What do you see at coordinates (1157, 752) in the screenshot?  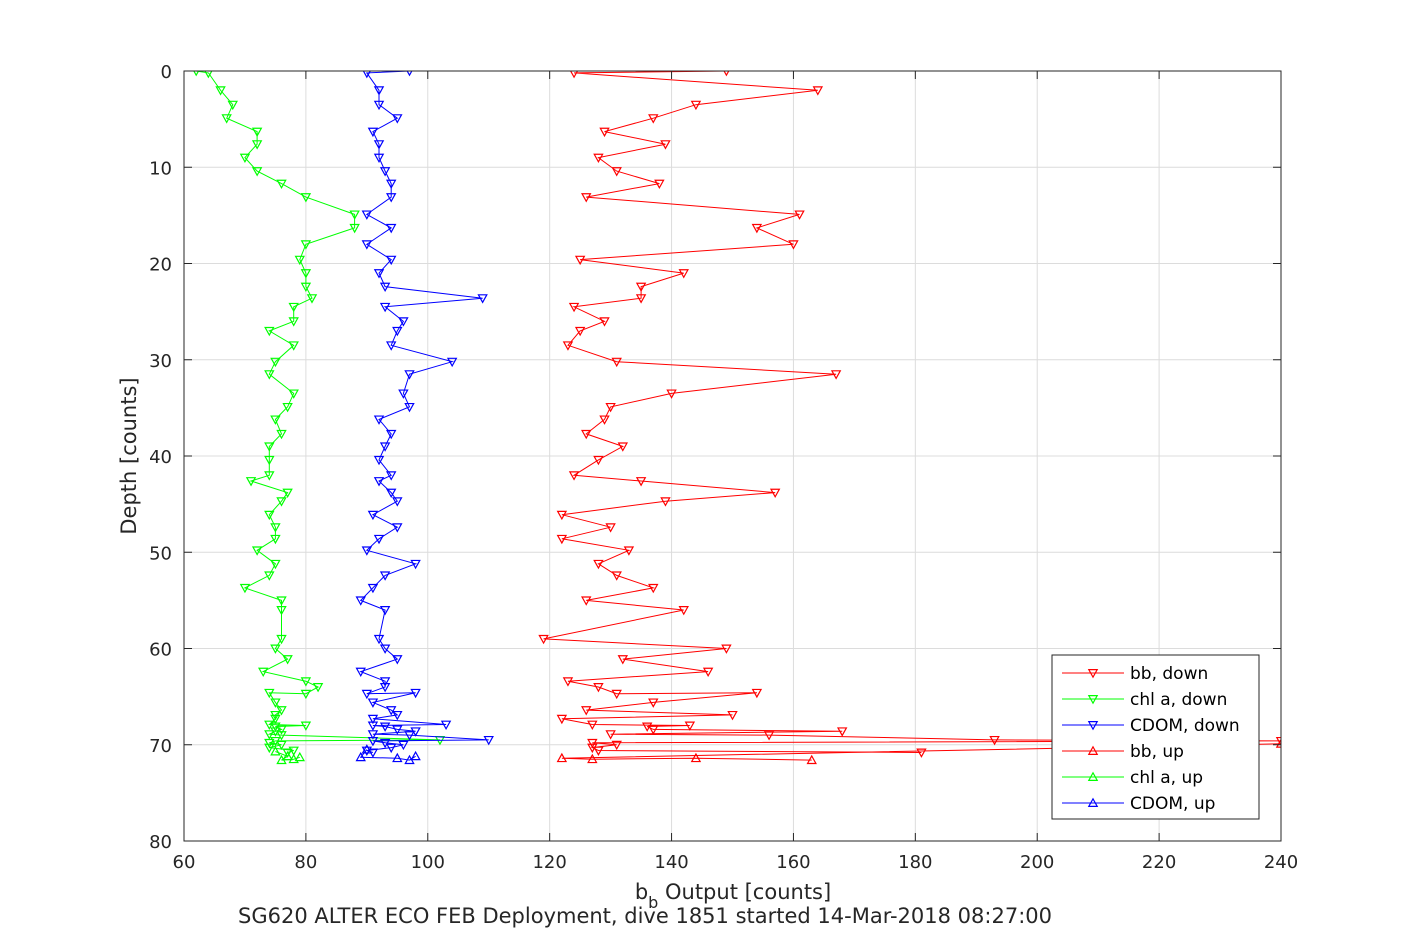 I see `legend-label: bb, up` at bounding box center [1157, 752].